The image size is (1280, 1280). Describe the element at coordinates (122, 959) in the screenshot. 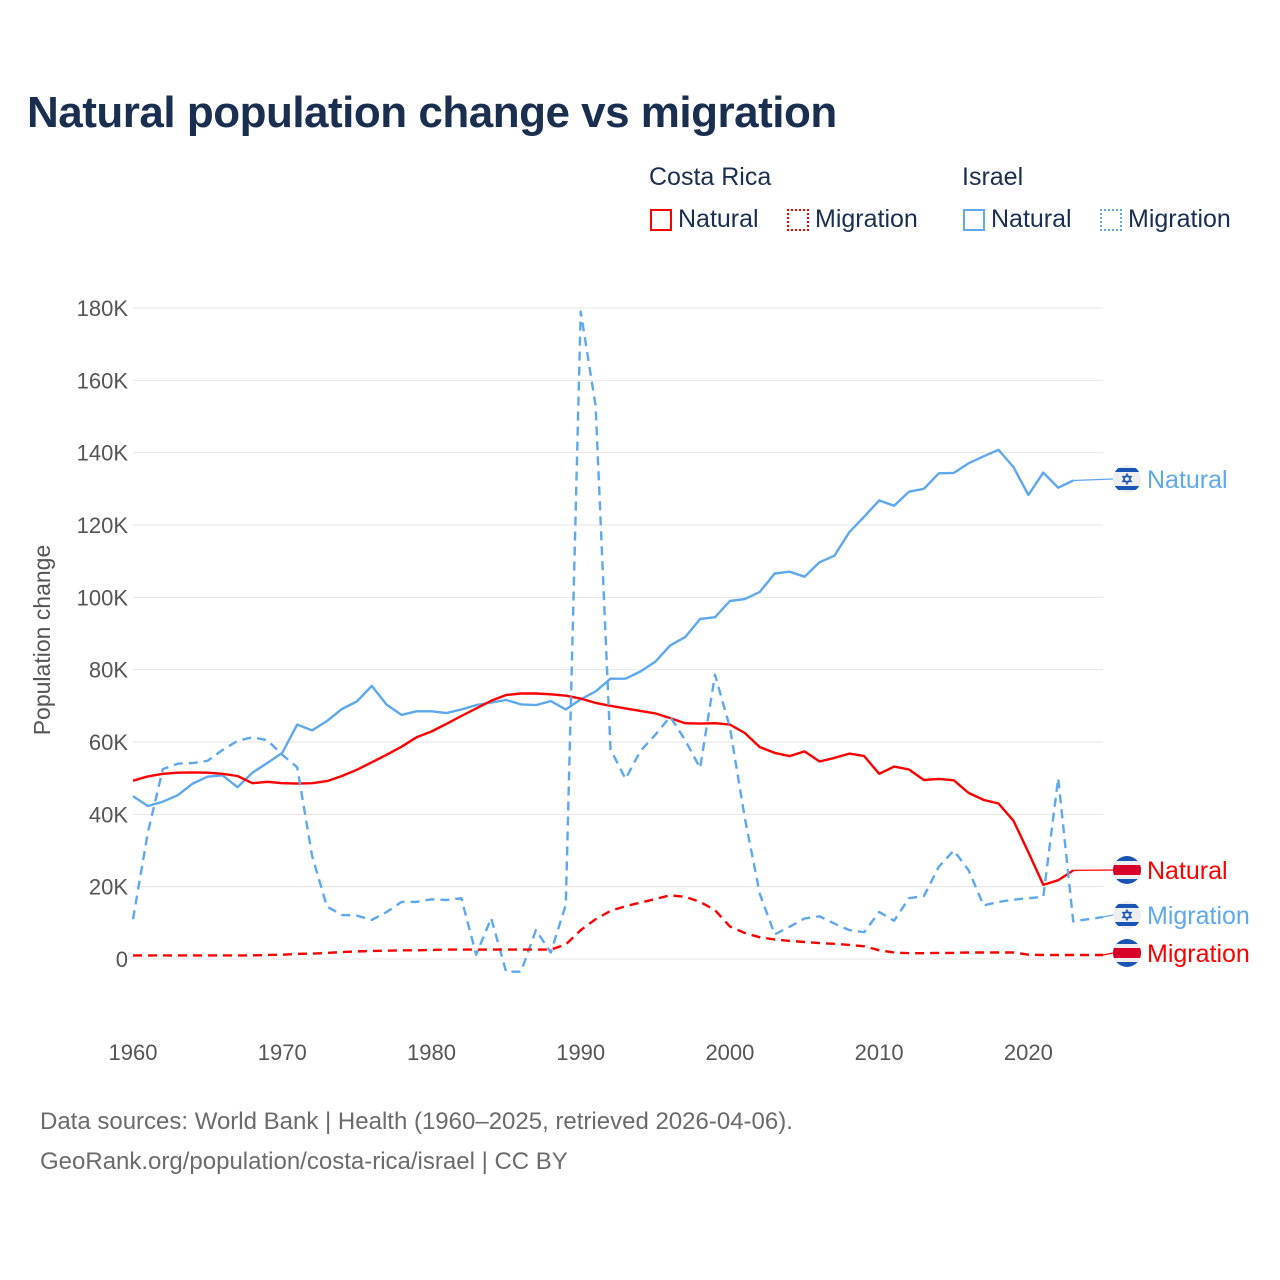

I see `y-tick-label: 0` at that location.